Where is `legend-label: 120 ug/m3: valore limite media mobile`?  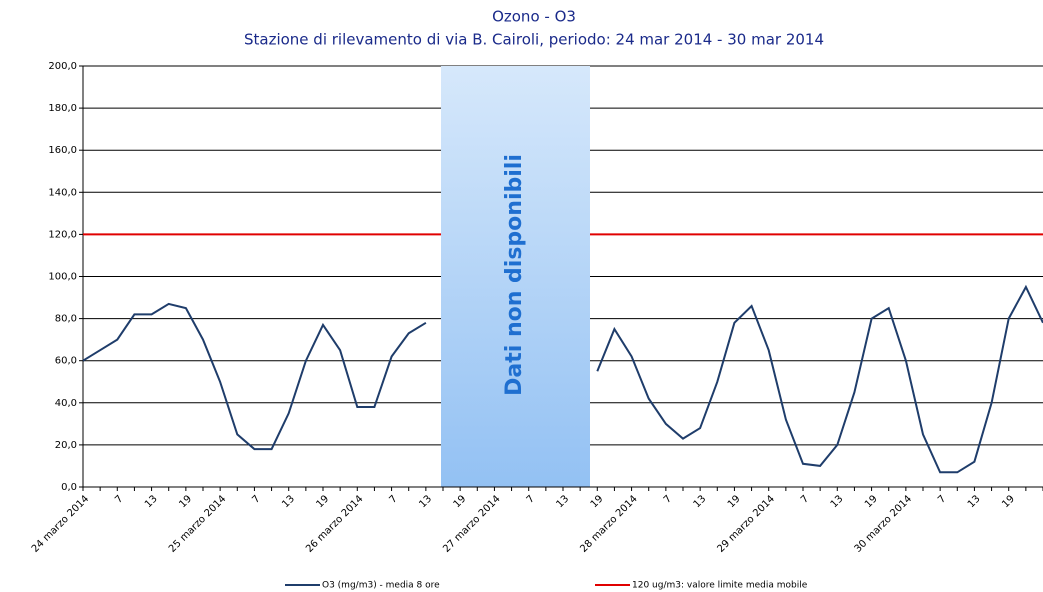 legend-label: 120 ug/m3: valore limite media mobile is located at coordinates (720, 586).